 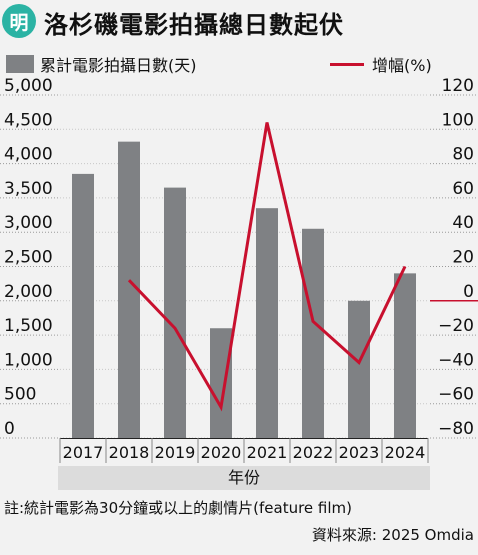 What do you see at coordinates (175, 452) in the screenshot?
I see `x-tick-label-2019: 2019` at bounding box center [175, 452].